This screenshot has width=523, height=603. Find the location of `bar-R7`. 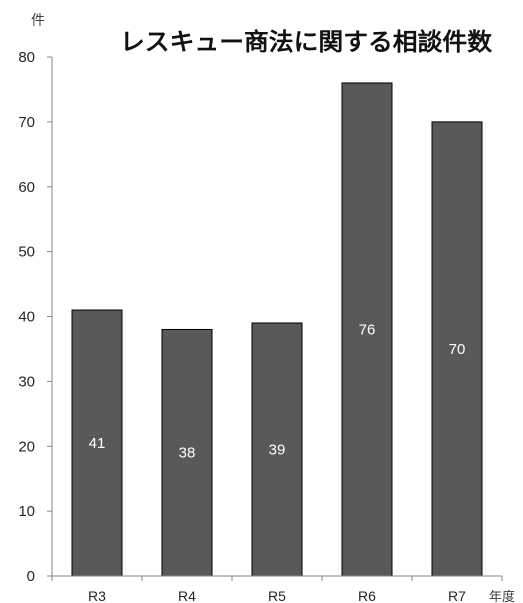

bar-R7 is located at coordinates (457, 349).